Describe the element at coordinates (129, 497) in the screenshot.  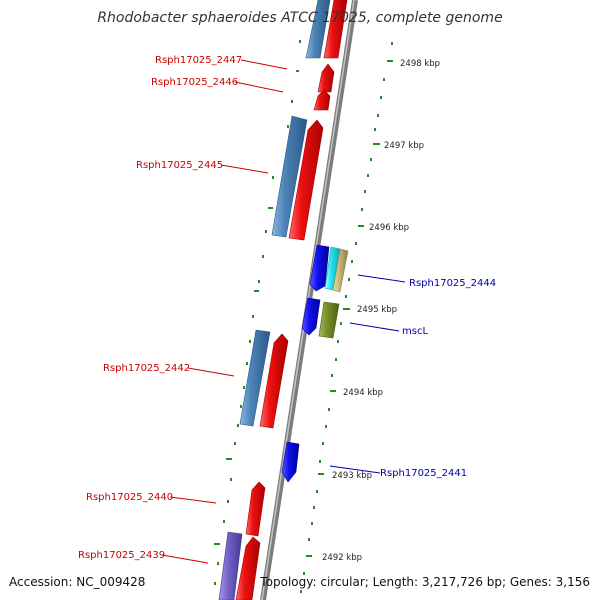
I see `gene-label: Rsph17025_2440` at that location.